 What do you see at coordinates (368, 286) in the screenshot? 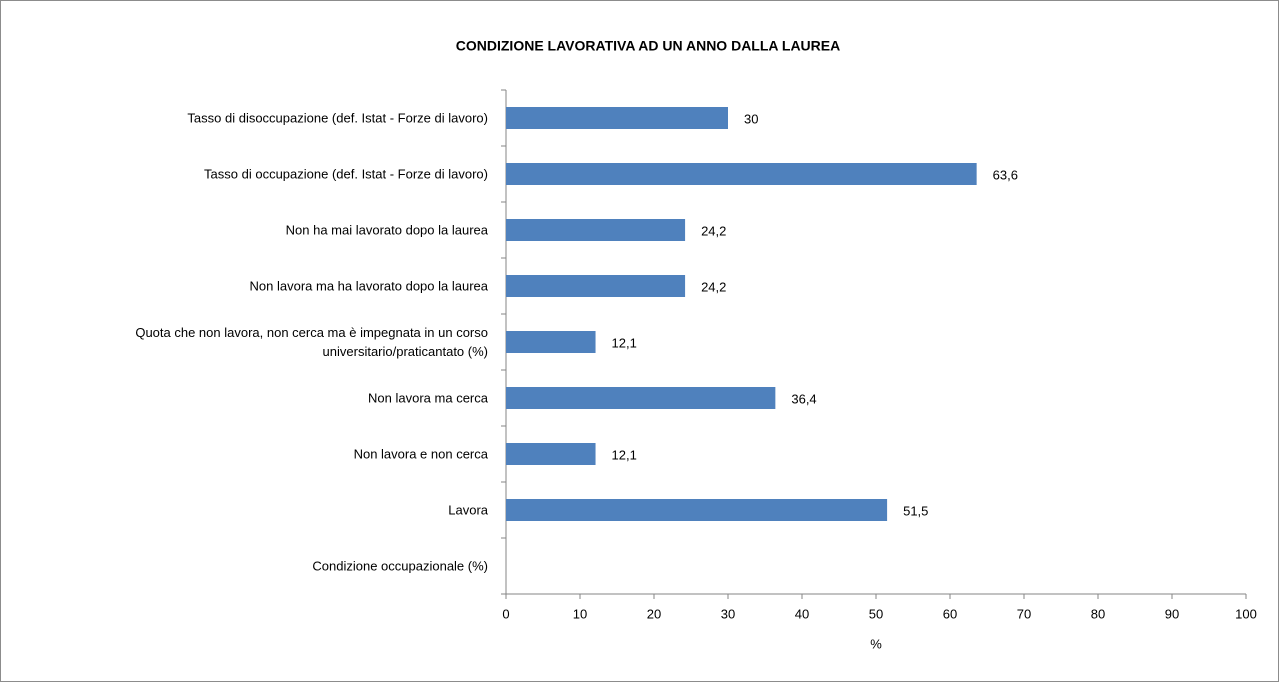
I see `y-tick-label: Non lavora ma ha lavorato dopo la laurea` at bounding box center [368, 286].